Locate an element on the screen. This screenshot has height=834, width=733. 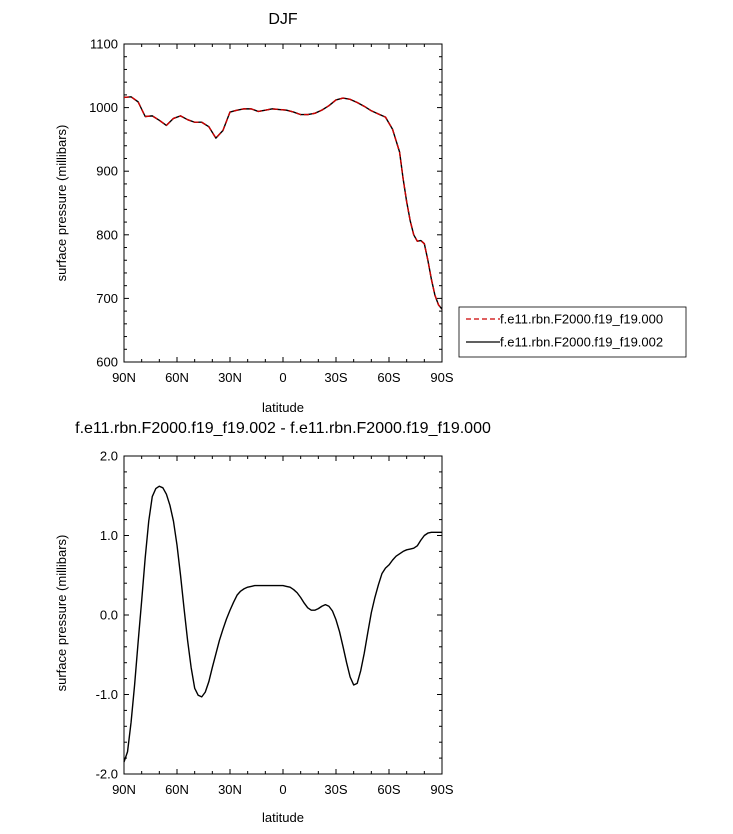
y-tick-label: -1.0 is located at coordinates (107, 694).